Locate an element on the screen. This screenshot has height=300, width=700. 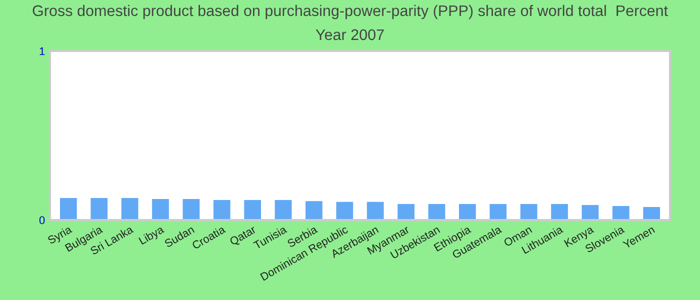
x-tick-label: Libya is located at coordinates (152, 235).